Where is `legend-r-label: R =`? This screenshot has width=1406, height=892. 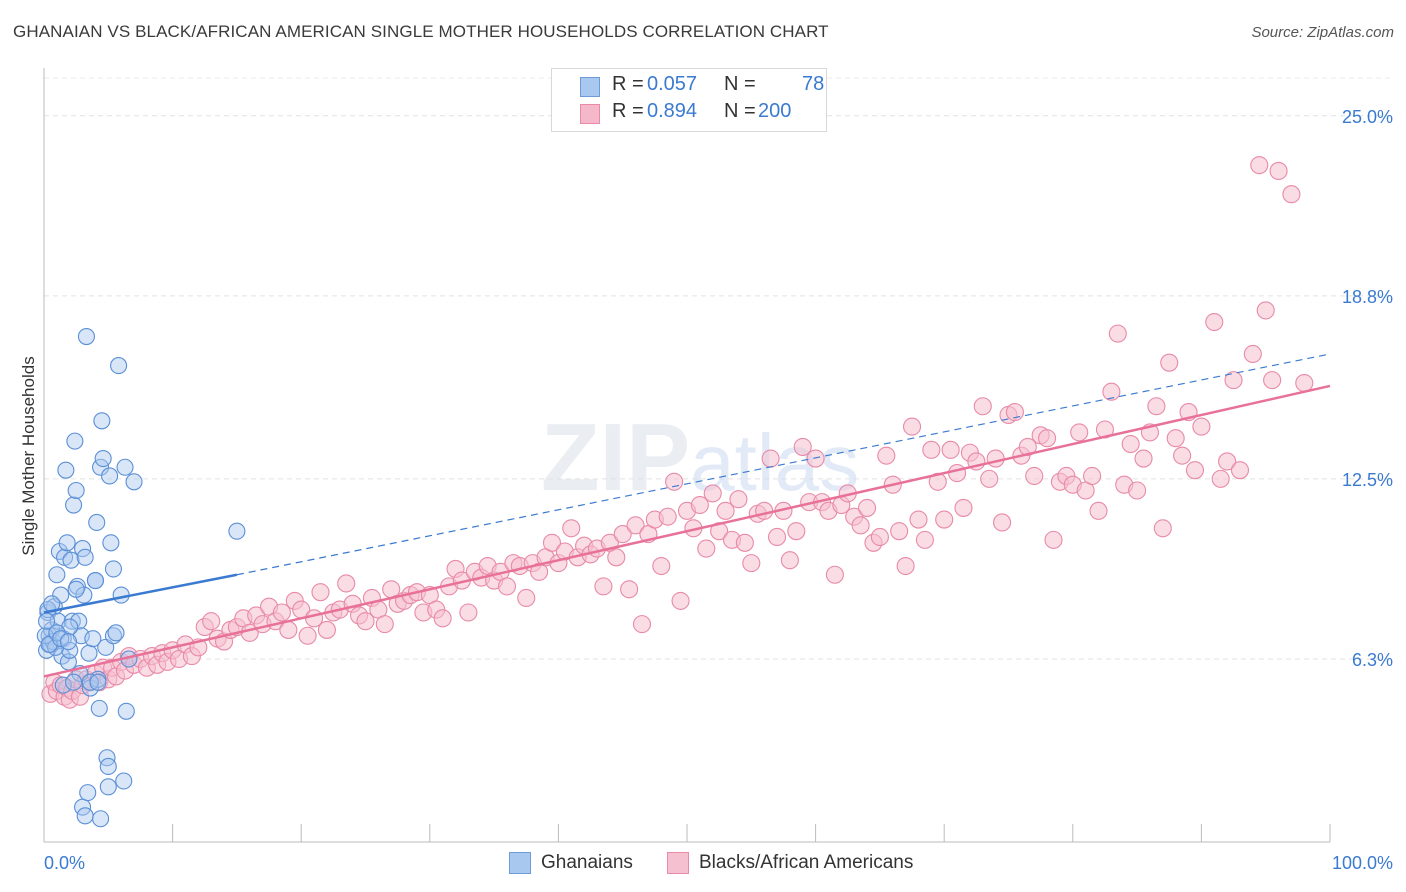 legend-r-label: R = is located at coordinates (628, 111).